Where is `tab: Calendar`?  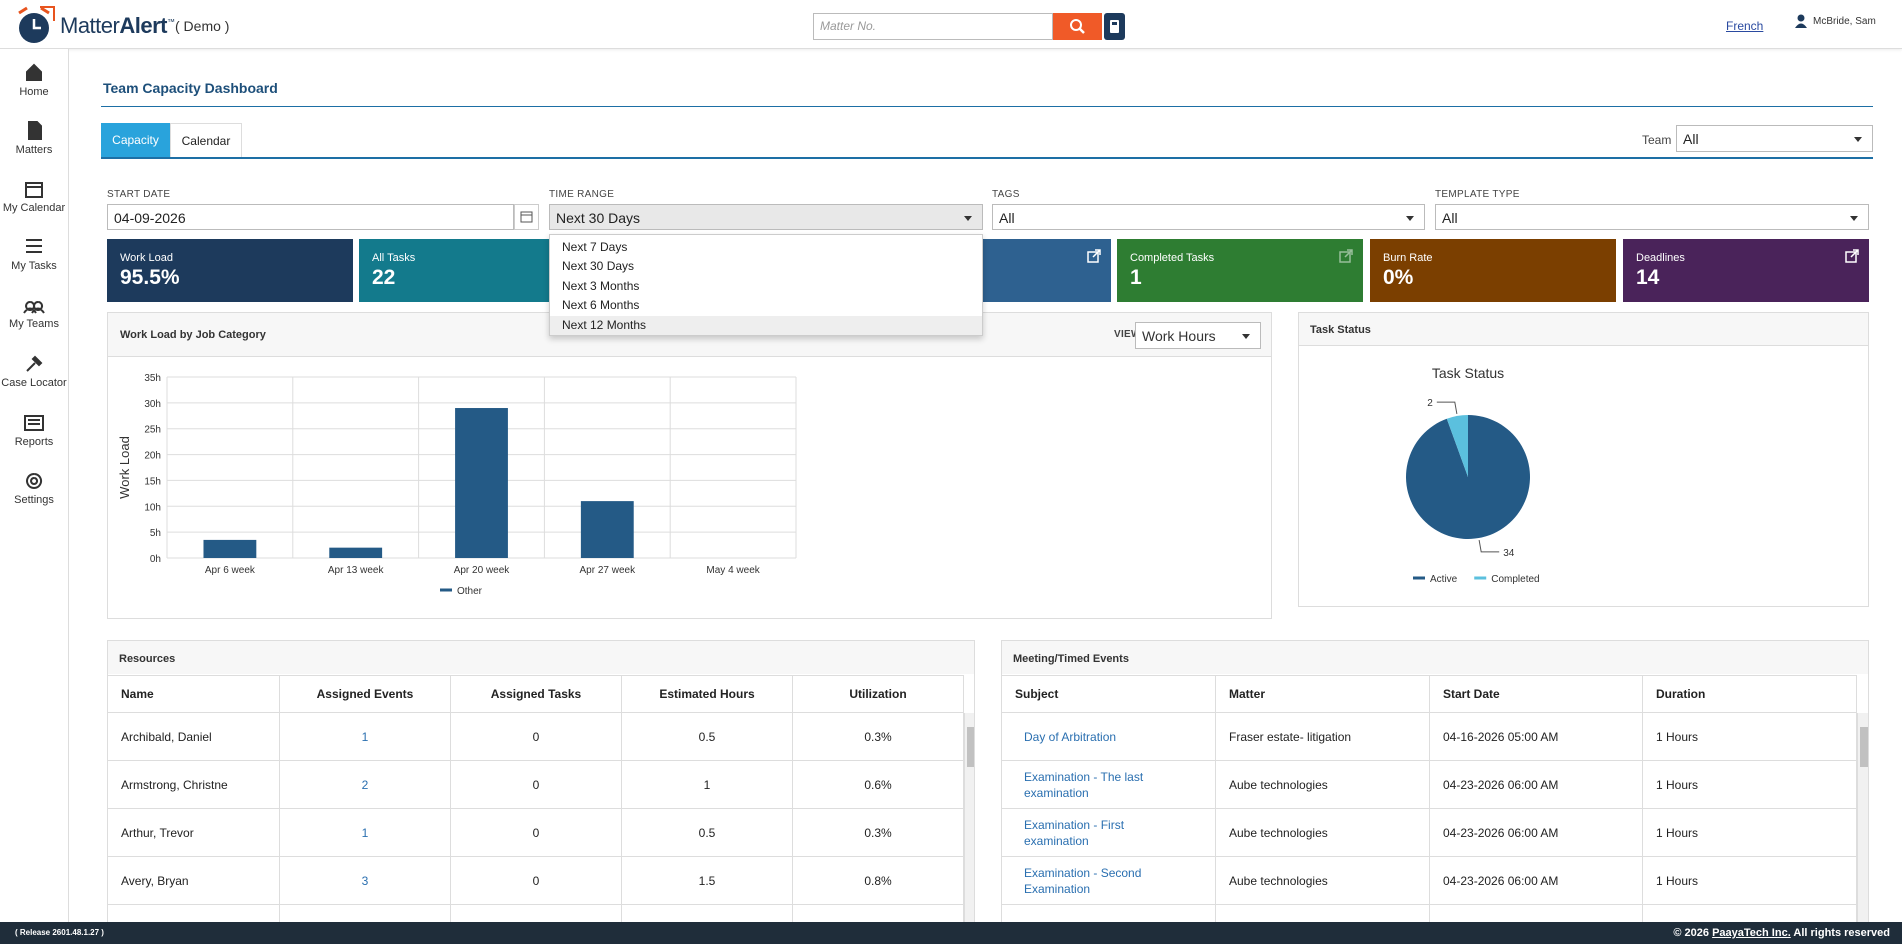 tab: Calendar is located at coordinates (206, 140).